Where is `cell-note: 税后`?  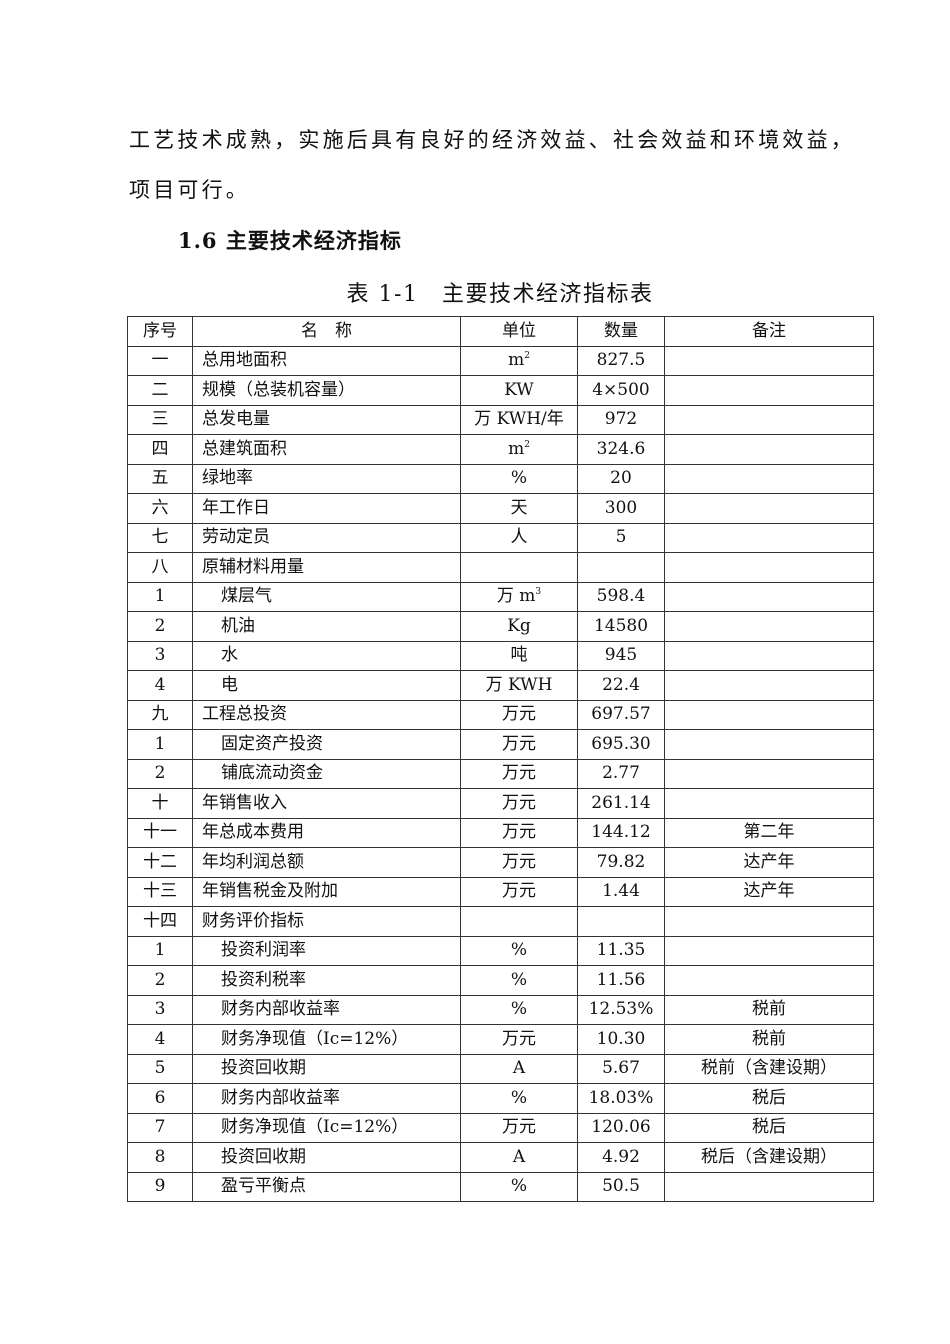
cell-note: 税后 is located at coordinates (769, 1098).